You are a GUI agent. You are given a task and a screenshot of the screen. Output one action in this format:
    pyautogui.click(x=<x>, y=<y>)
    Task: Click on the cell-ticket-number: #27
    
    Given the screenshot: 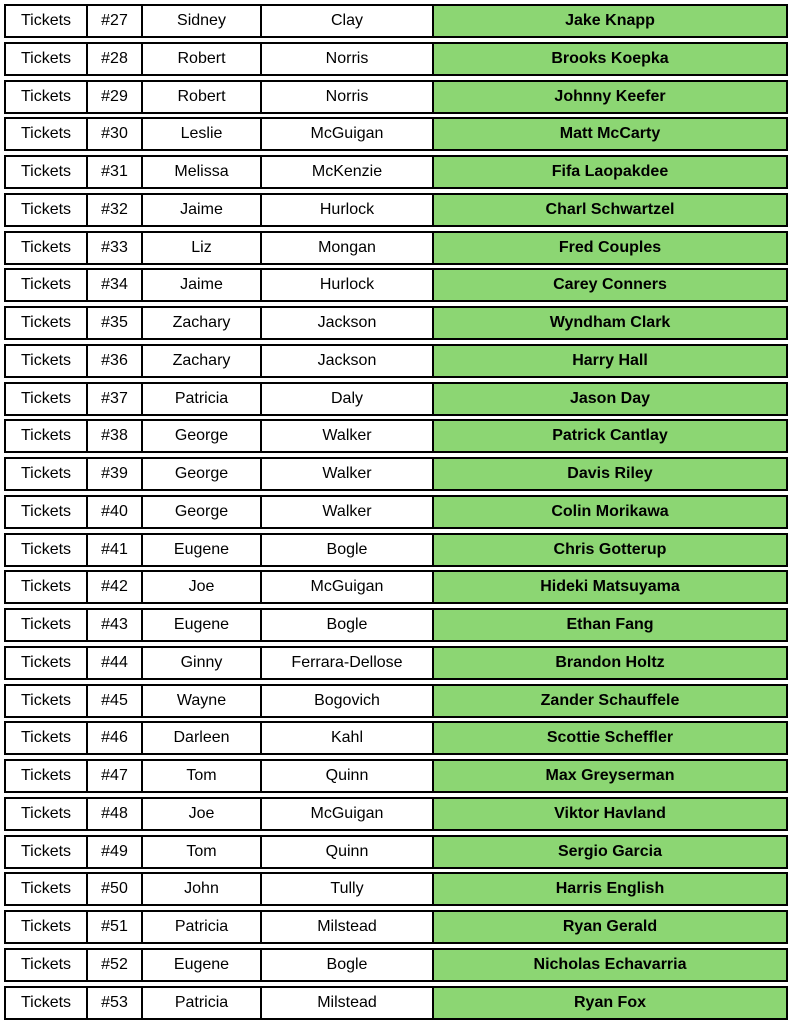 What is the action you would take?
    pyautogui.click(x=115, y=21)
    